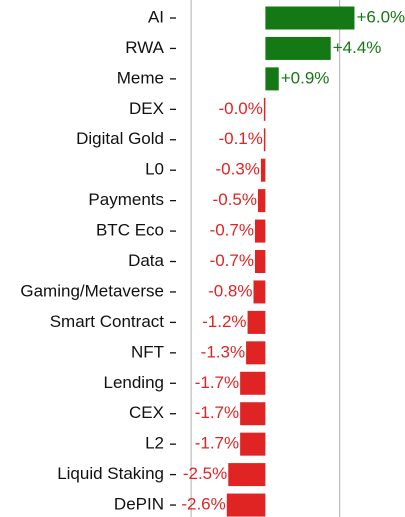 The image size is (405, 517). I want to click on value-label: +4.4%, so click(357, 47).